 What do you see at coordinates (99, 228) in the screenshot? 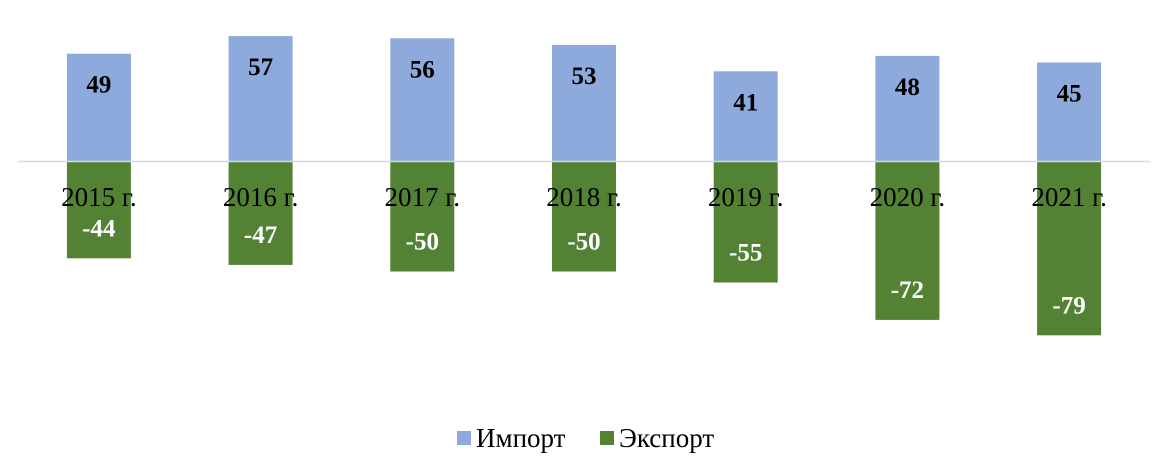
I see `data-label-export-1: -44` at bounding box center [99, 228].